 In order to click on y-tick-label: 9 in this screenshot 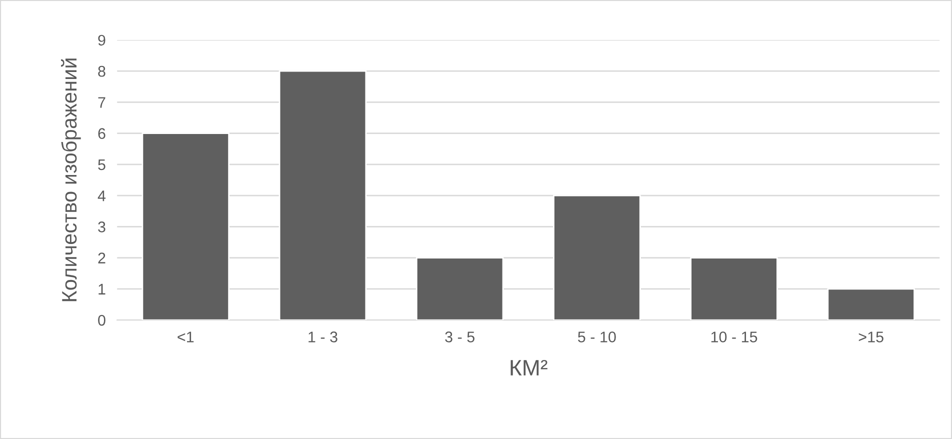, I will do `click(102, 40)`.